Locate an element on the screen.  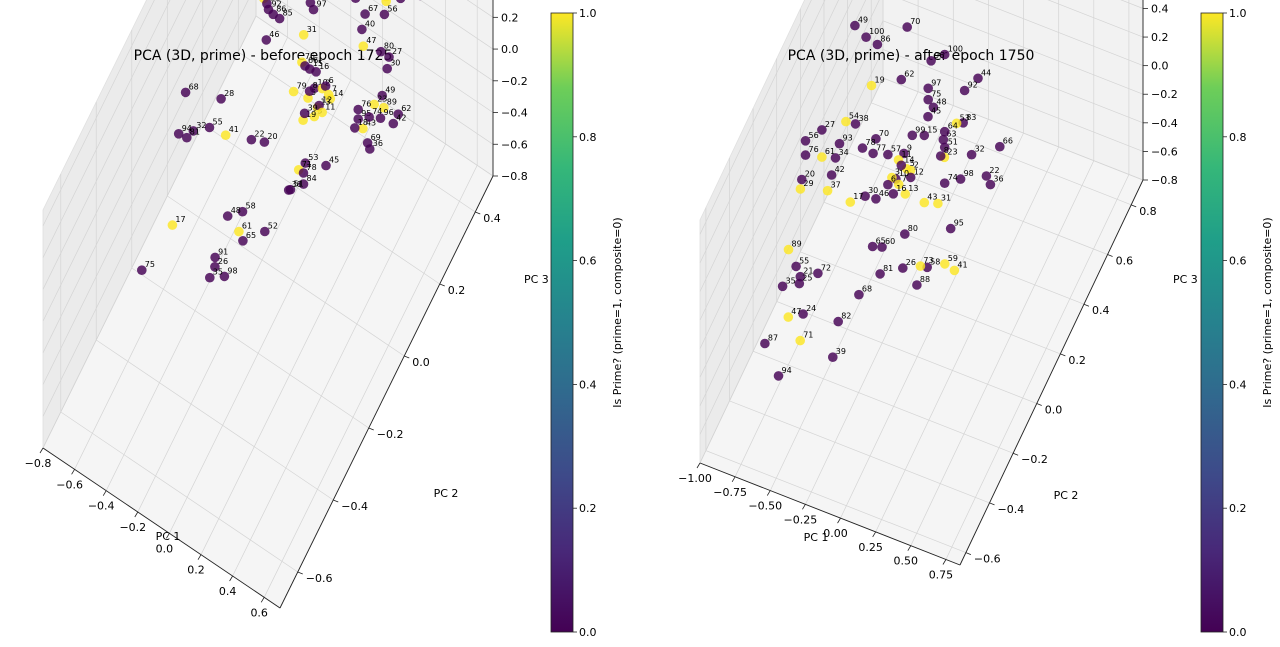
data-point-label: 44 is located at coordinates (986, 72).